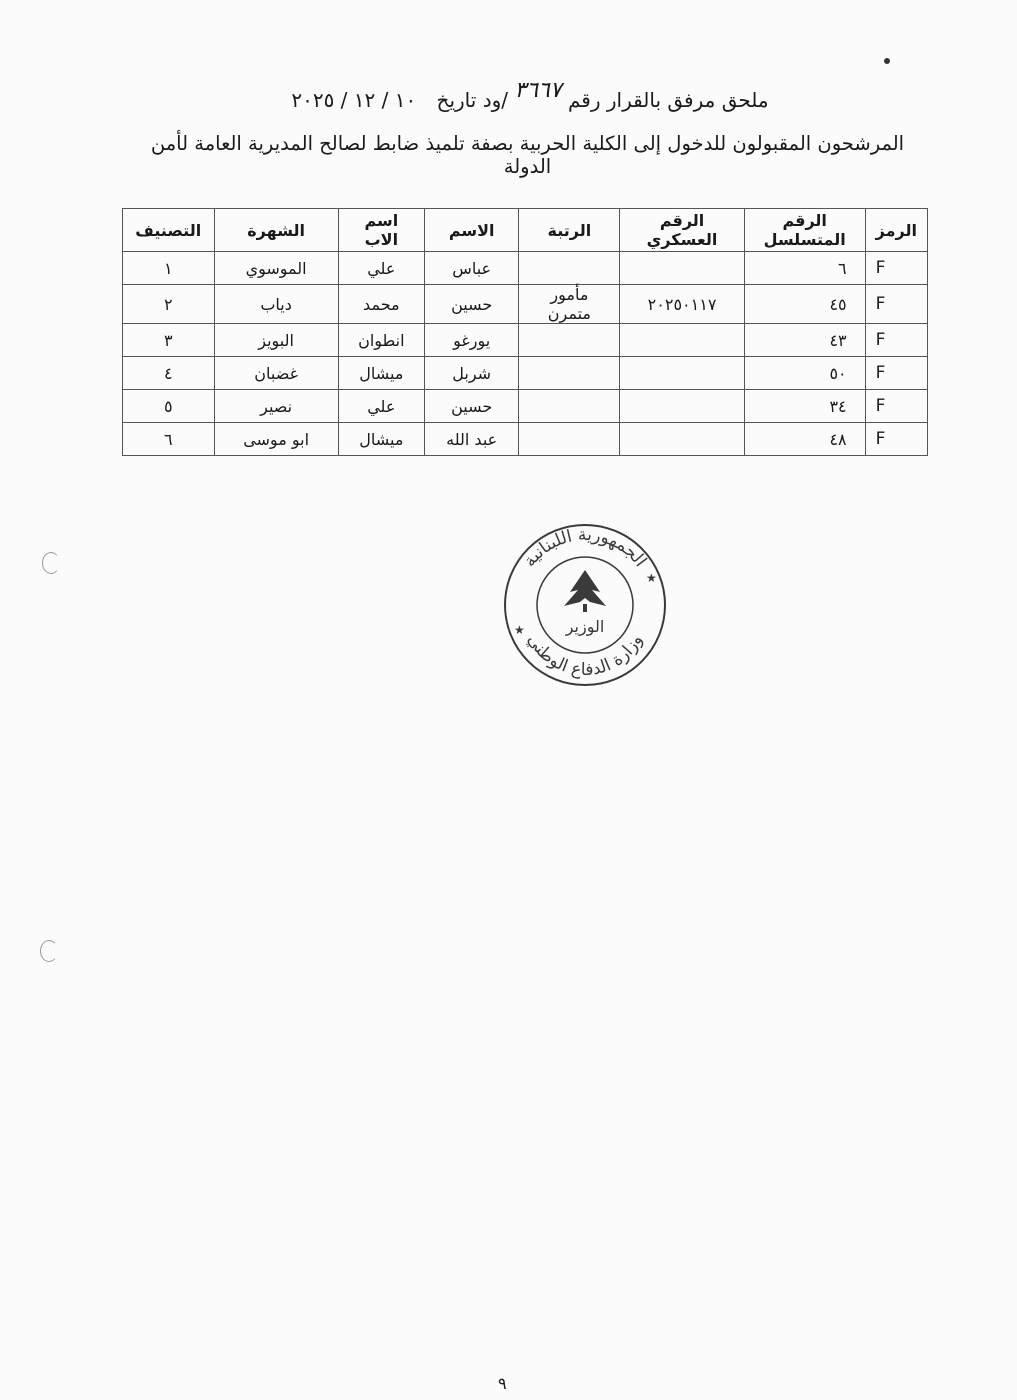 Image resolution: width=1017 pixels, height=1400 pixels. Describe the element at coordinates (168, 373) in the screenshot. I see `cell-classification: ٤` at that location.